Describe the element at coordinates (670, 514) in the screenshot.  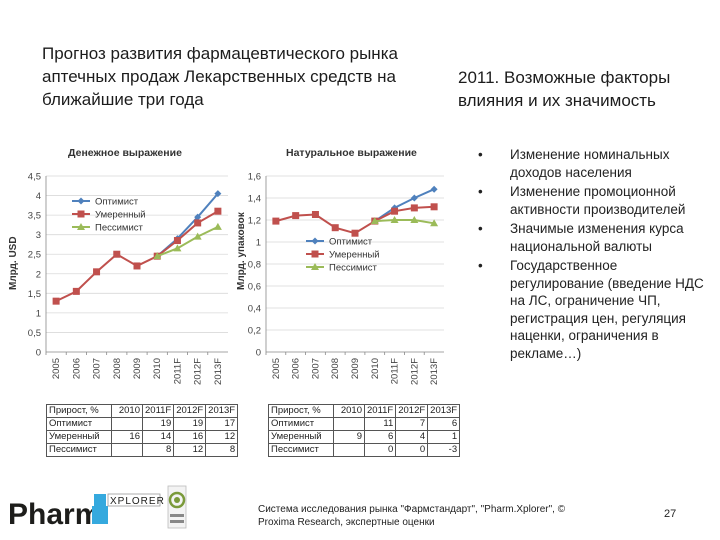
I see `page-number: 27` at that location.